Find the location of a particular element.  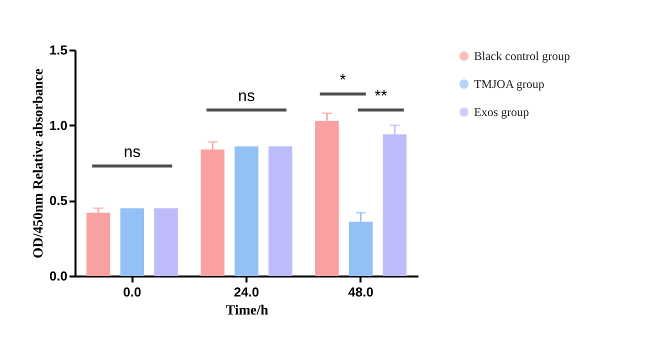

y-tick-label: 0.0 is located at coordinates (58, 276).